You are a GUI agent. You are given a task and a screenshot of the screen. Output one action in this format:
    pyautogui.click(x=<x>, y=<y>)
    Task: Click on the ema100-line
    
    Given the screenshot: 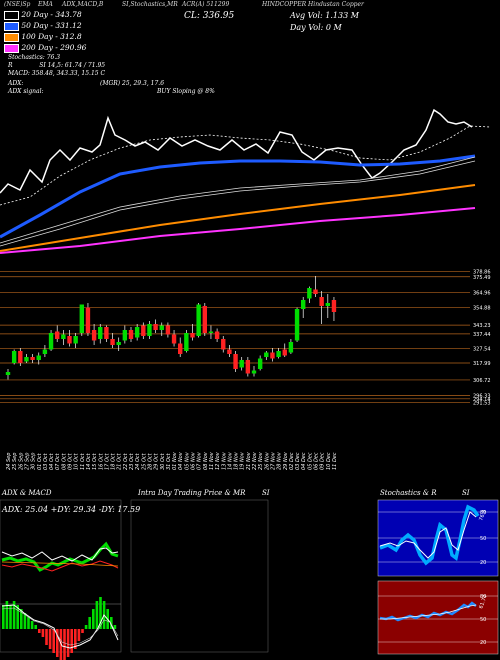 What is the action you would take?
    pyautogui.click(x=238, y=218)
    